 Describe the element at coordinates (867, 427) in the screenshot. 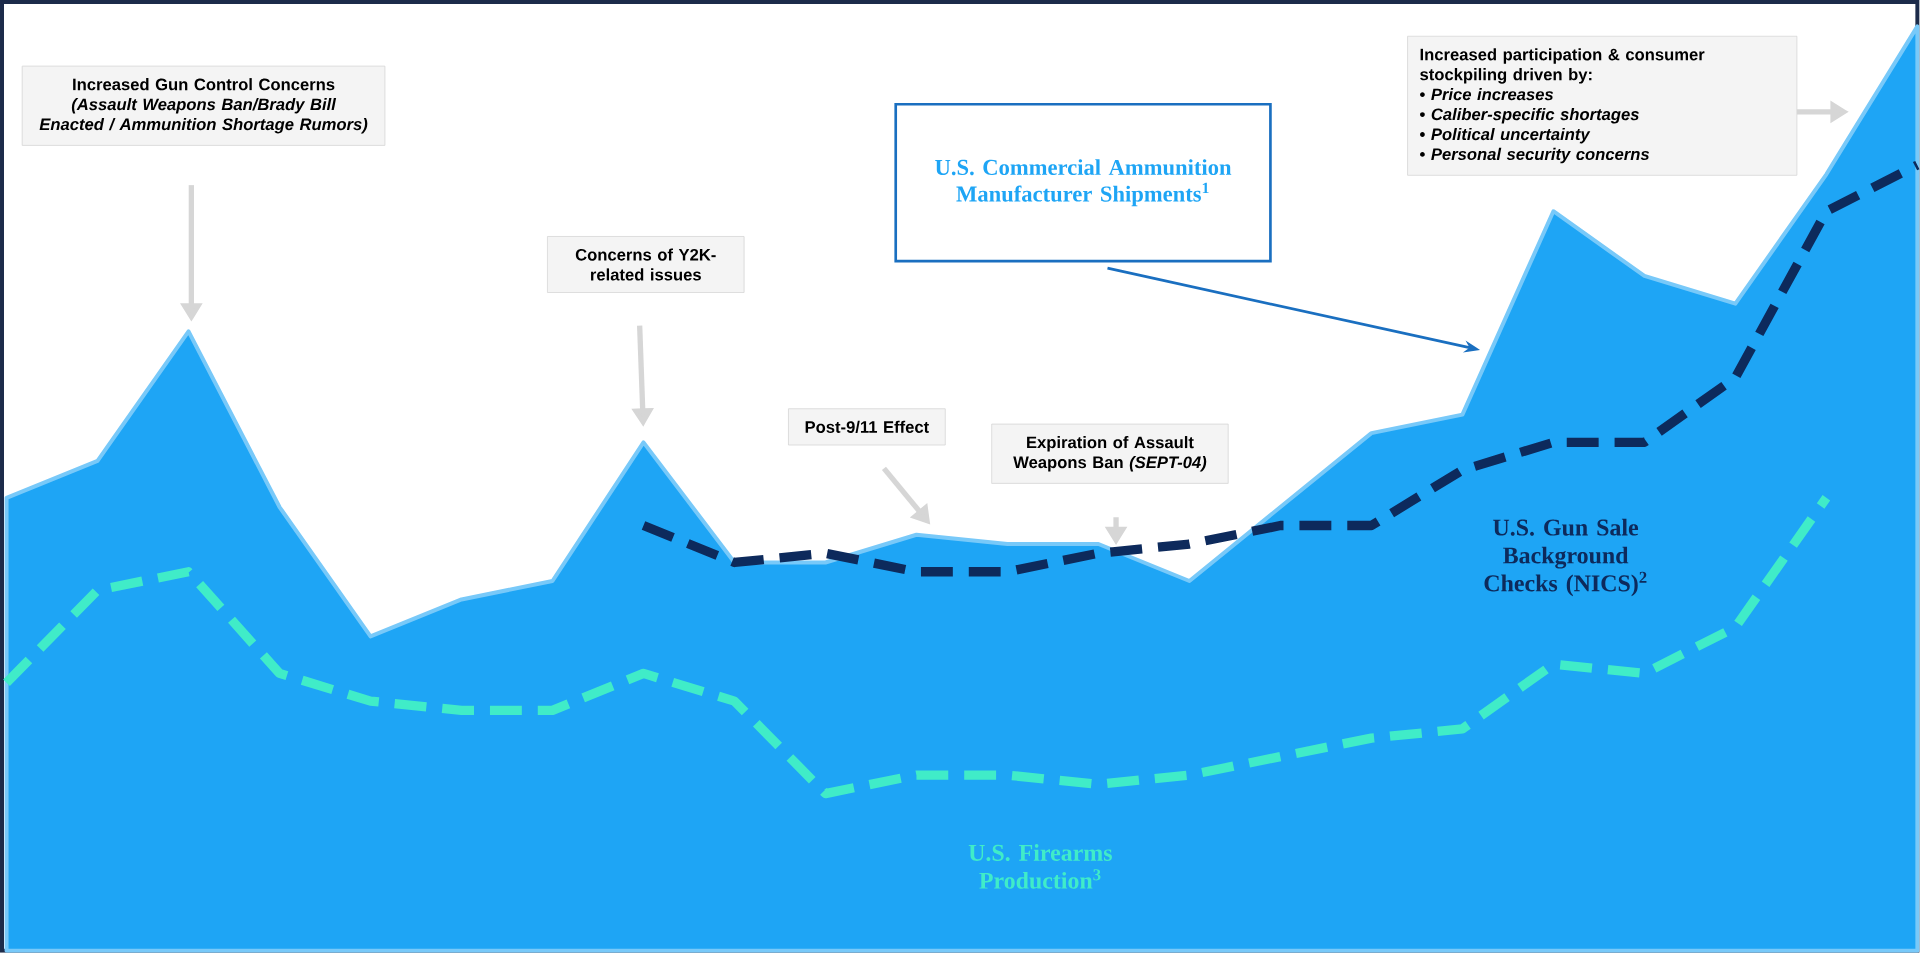

I see `annotation: Post-9/11 Effect` at that location.